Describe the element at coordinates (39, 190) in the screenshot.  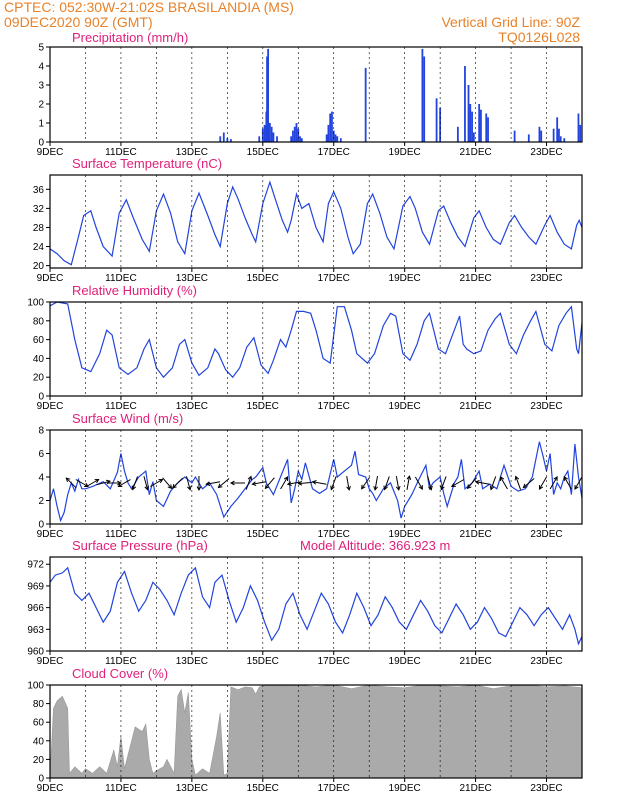
I see `temp-ylabel-4: 36` at that location.